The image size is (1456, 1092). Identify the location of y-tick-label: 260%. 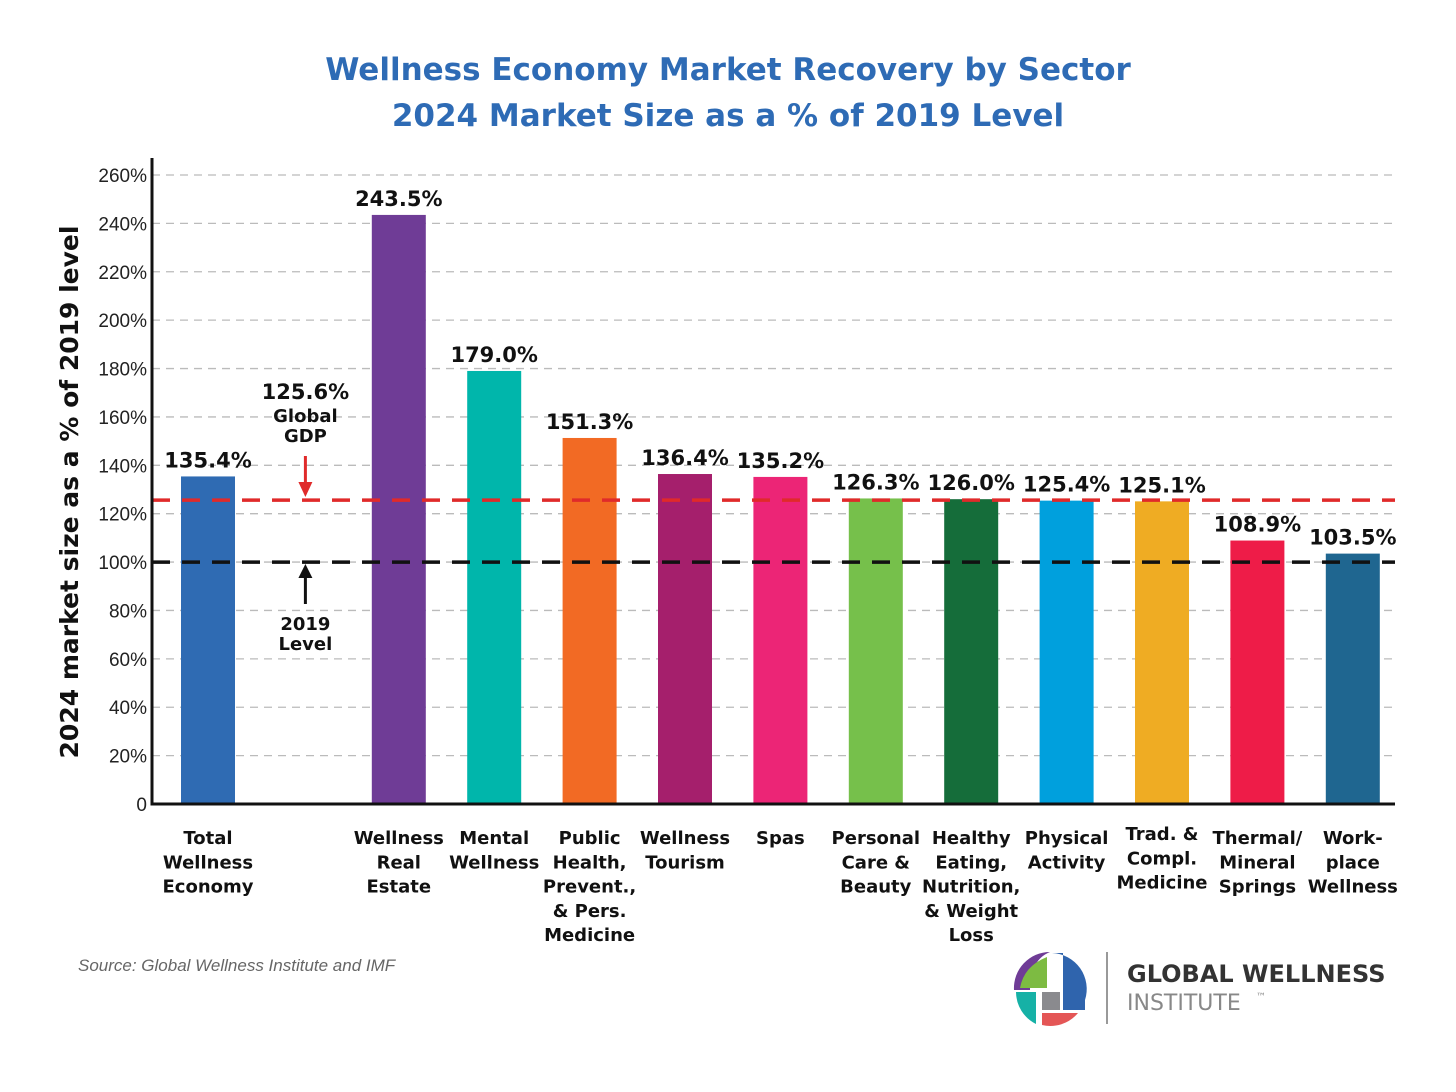
(122, 176).